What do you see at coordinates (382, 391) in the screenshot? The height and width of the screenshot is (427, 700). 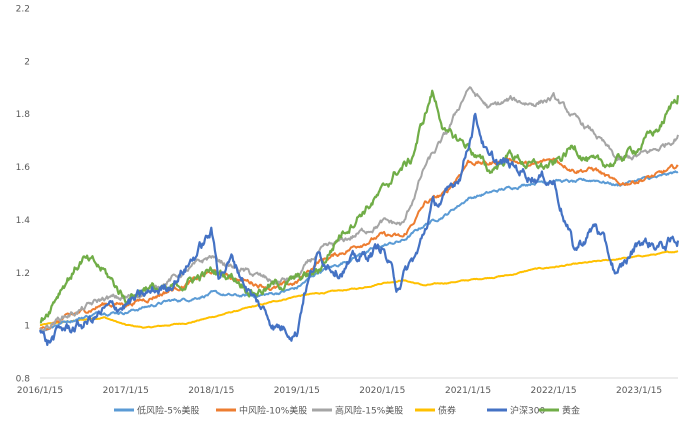 I see `x-tick-label: 2020/1/15` at bounding box center [382, 391].